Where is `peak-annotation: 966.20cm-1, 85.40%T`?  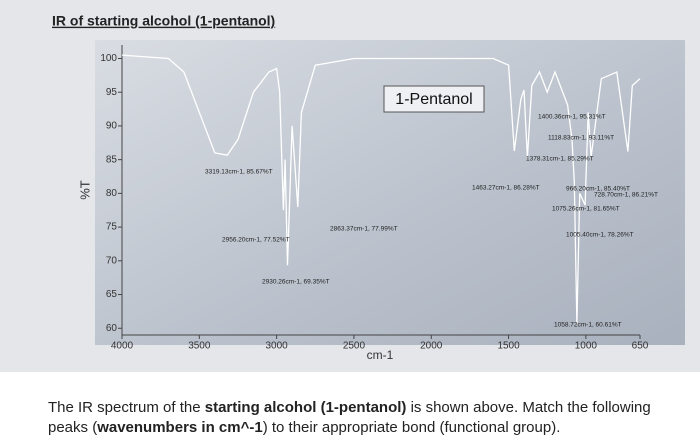 peak-annotation: 966.20cm-1, 85.40%T is located at coordinates (598, 189).